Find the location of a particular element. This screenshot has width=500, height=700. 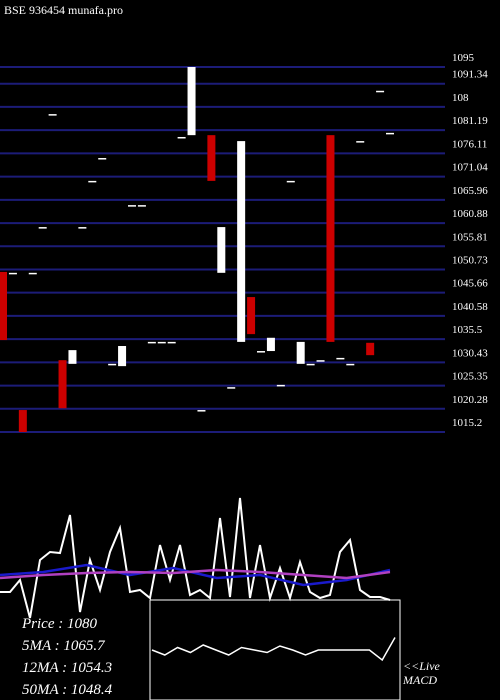

y-tick-label: 1071.04 is located at coordinates (470, 168).